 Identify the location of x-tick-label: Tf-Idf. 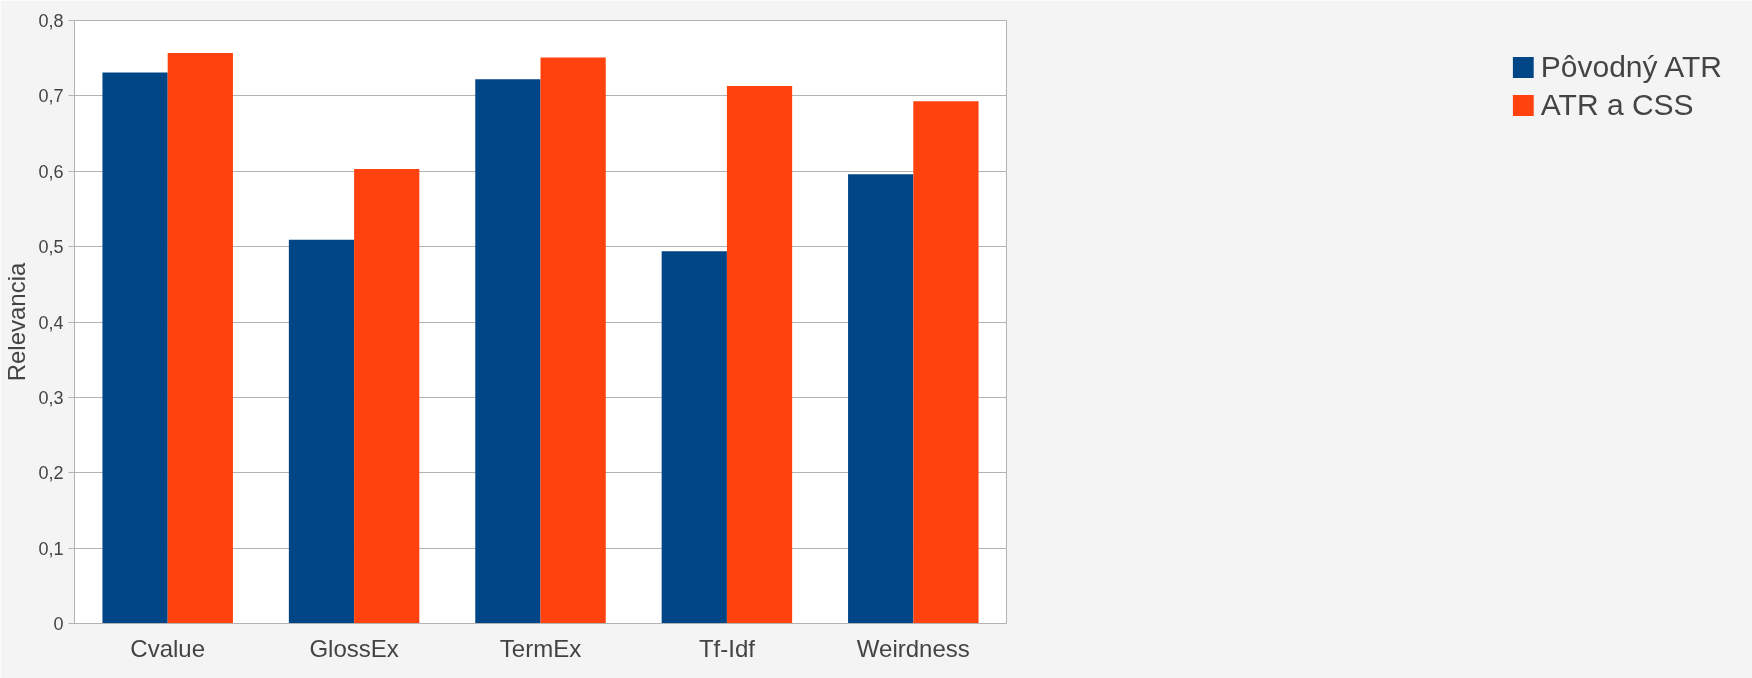
(727, 648).